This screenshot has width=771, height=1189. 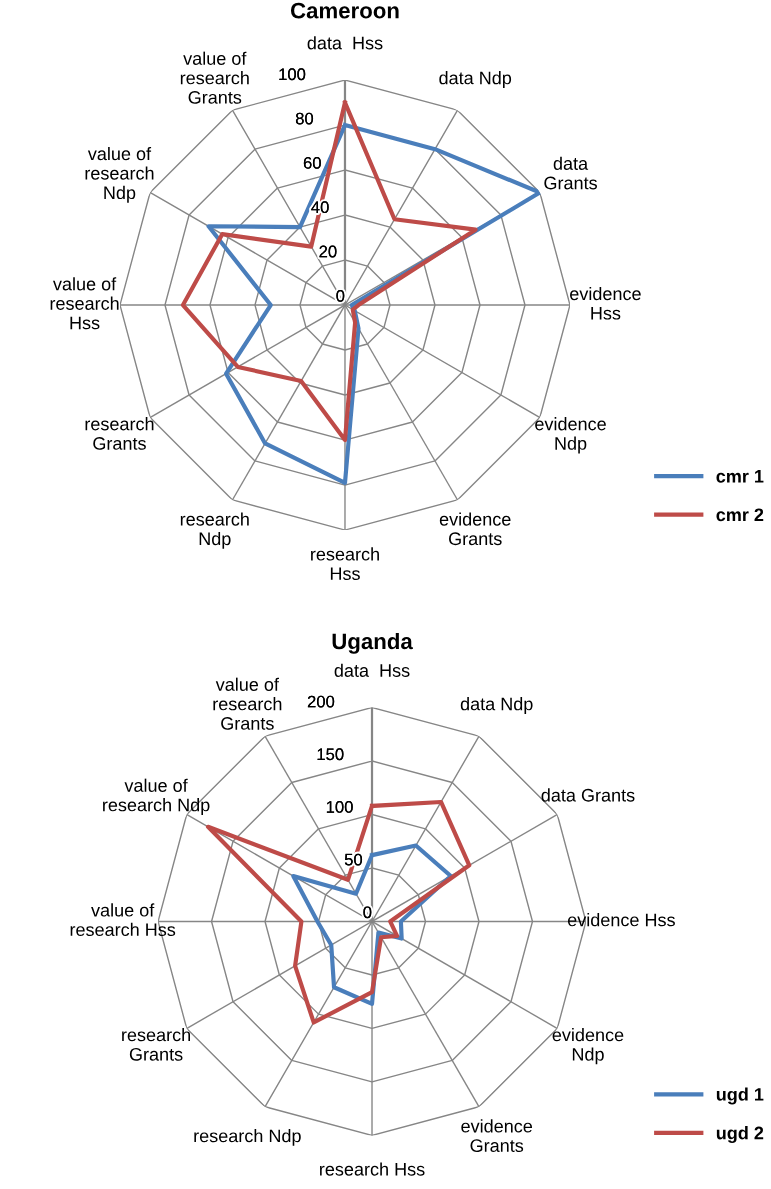 I want to click on chart-title: Uganda, so click(x=372, y=643).